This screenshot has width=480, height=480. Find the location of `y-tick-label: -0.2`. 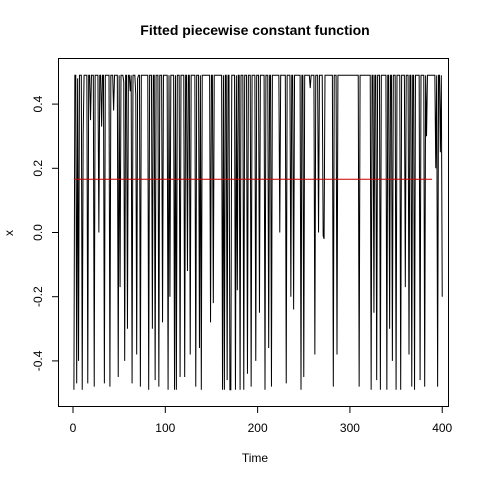

y-tick-label: -0.2 is located at coordinates (38, 296).